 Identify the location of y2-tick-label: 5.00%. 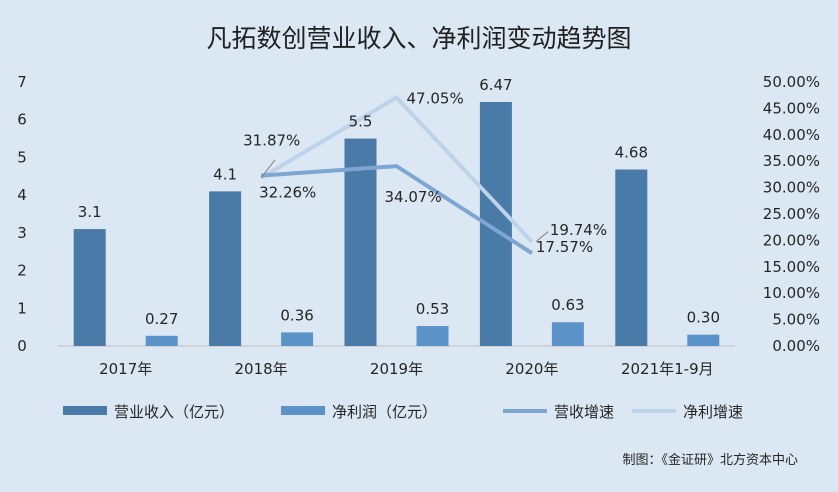
(796, 320).